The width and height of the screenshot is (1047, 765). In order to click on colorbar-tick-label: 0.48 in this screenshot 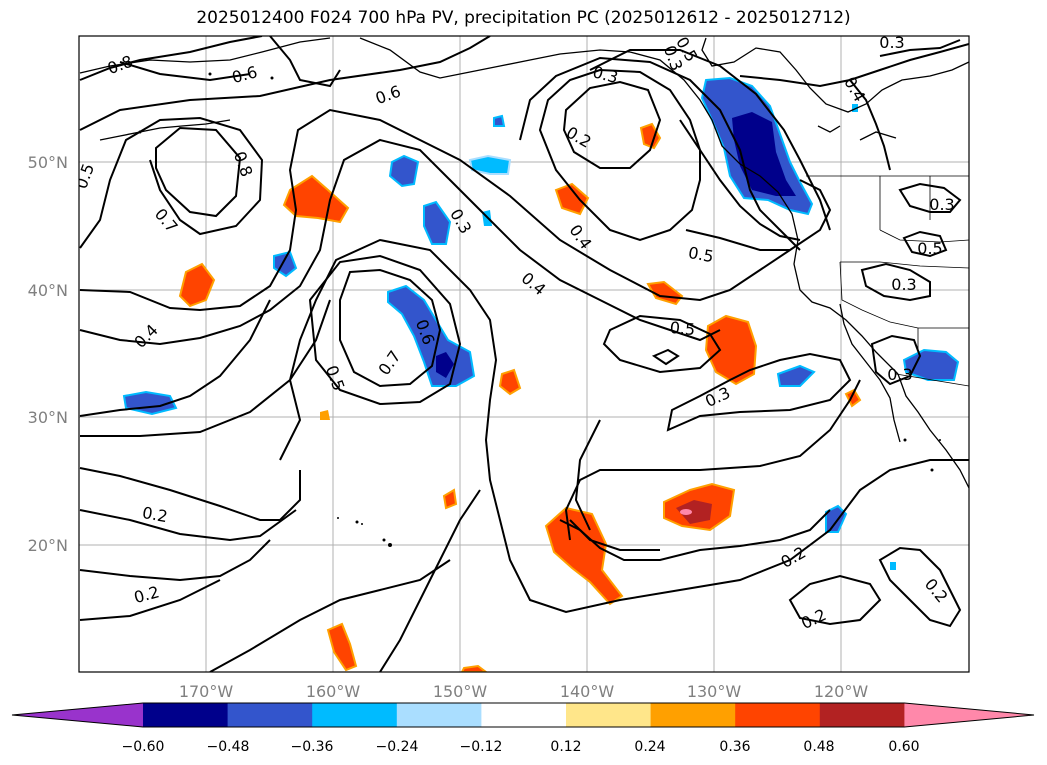, I will do `click(818, 747)`.